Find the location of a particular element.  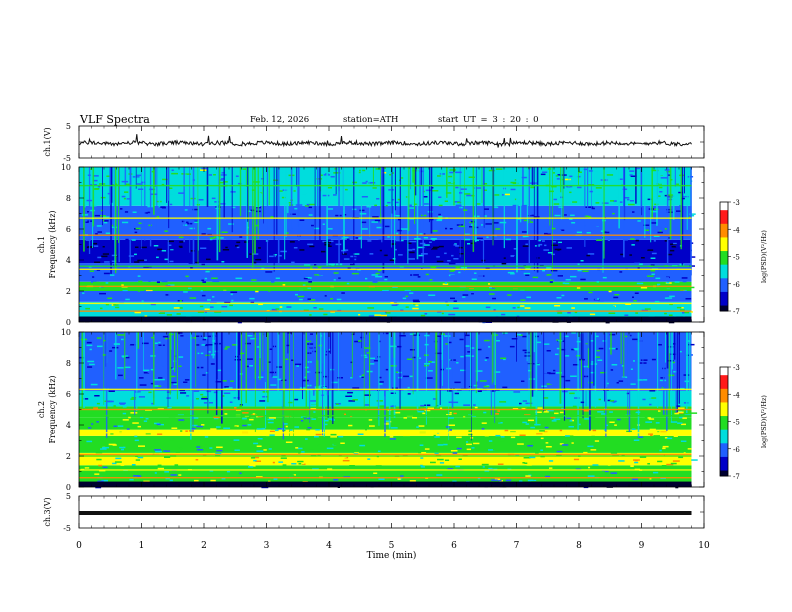

ch1-spectrogram-colorbar-step is located at coordinates (724, 291).